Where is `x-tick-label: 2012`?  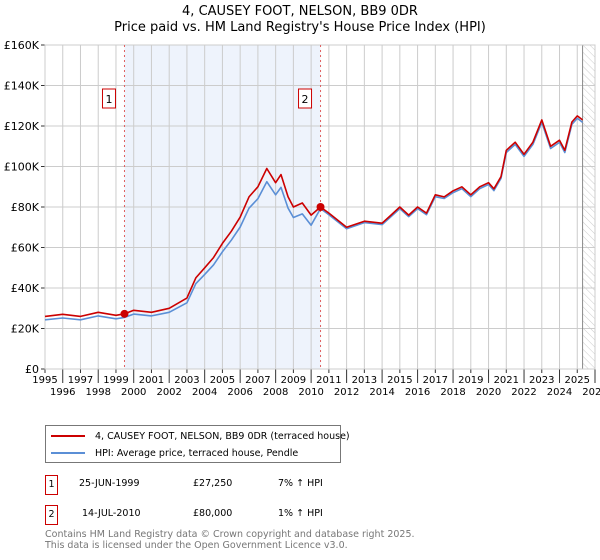 x-tick-label: 2012 is located at coordinates (346, 392).